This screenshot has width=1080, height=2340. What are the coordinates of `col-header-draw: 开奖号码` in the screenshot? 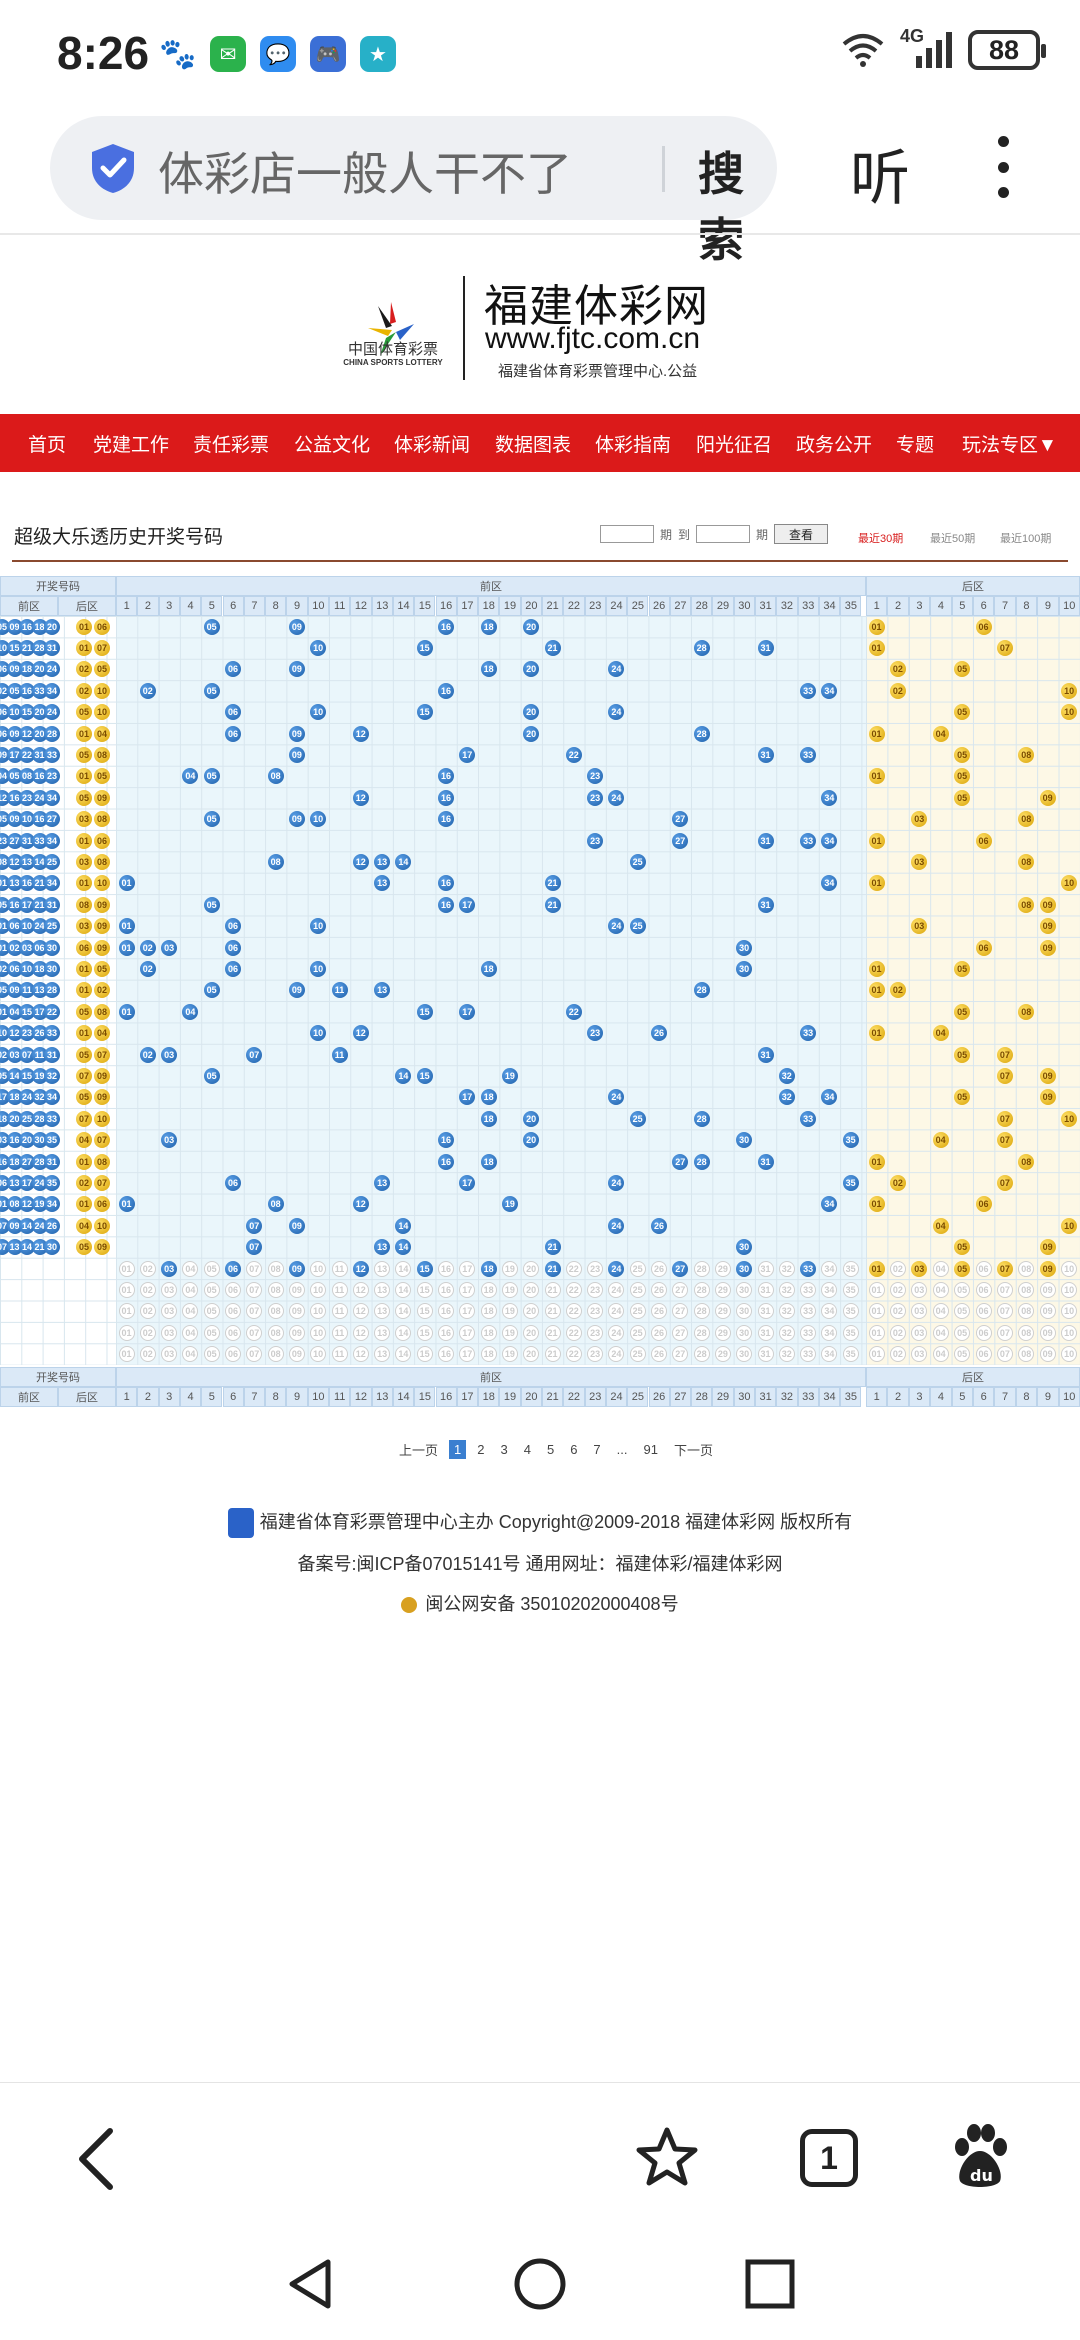 It's located at (58, 586).